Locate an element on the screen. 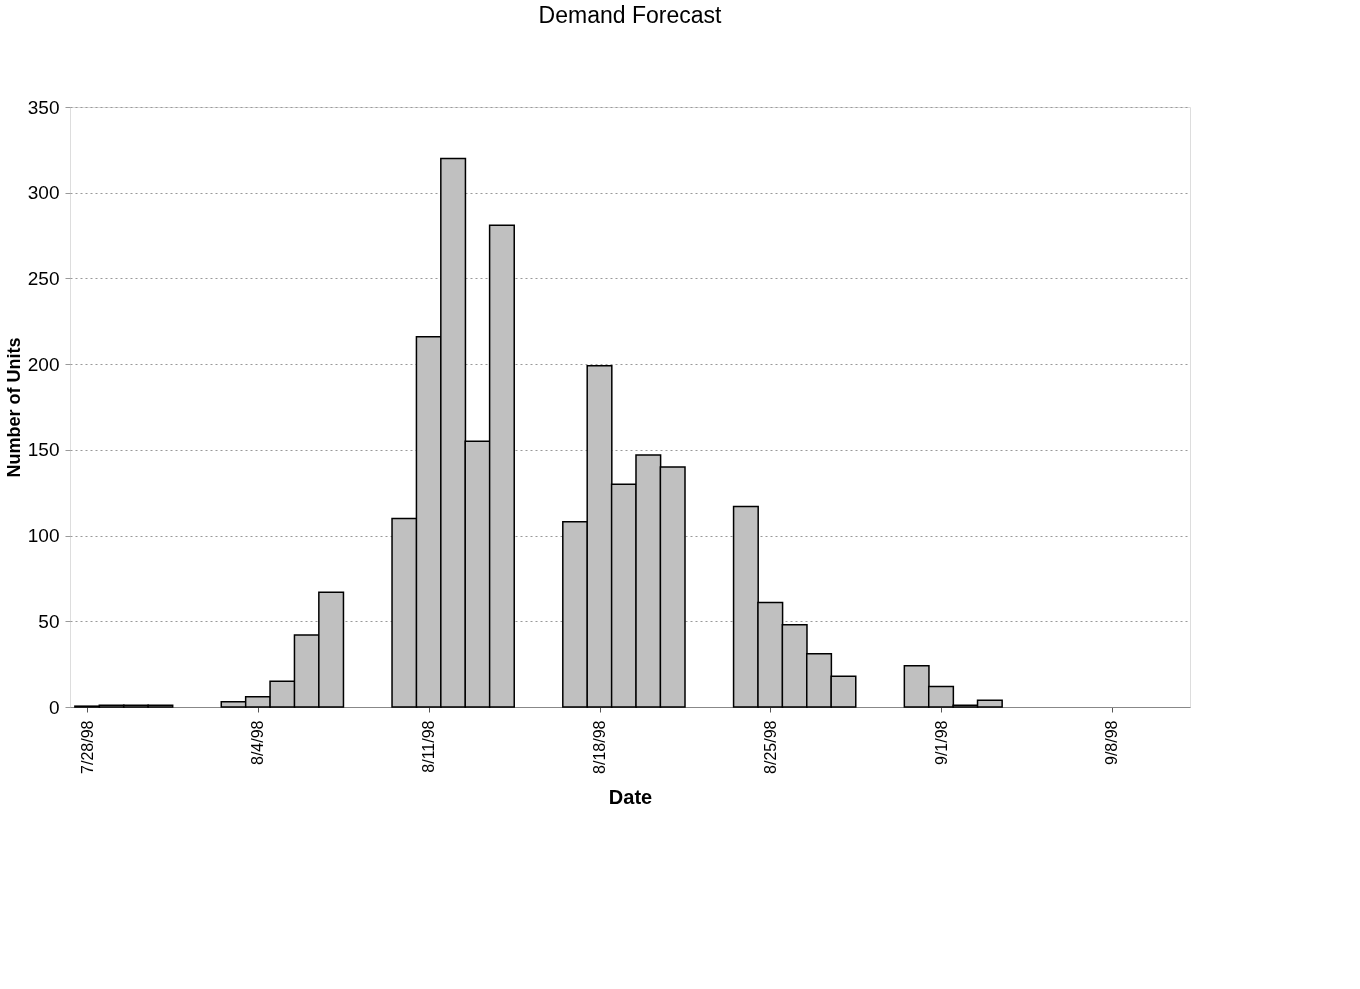 Image resolution: width=1360 pixels, height=989 pixels. x-tick-label: 8/4/98 is located at coordinates (258, 742).